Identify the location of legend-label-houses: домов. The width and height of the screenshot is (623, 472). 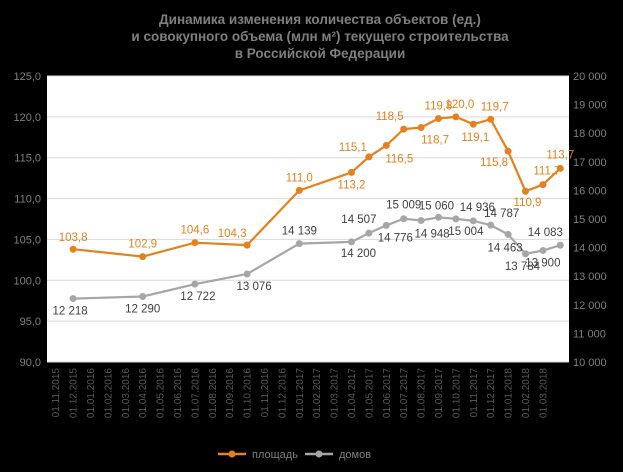
(355, 455).